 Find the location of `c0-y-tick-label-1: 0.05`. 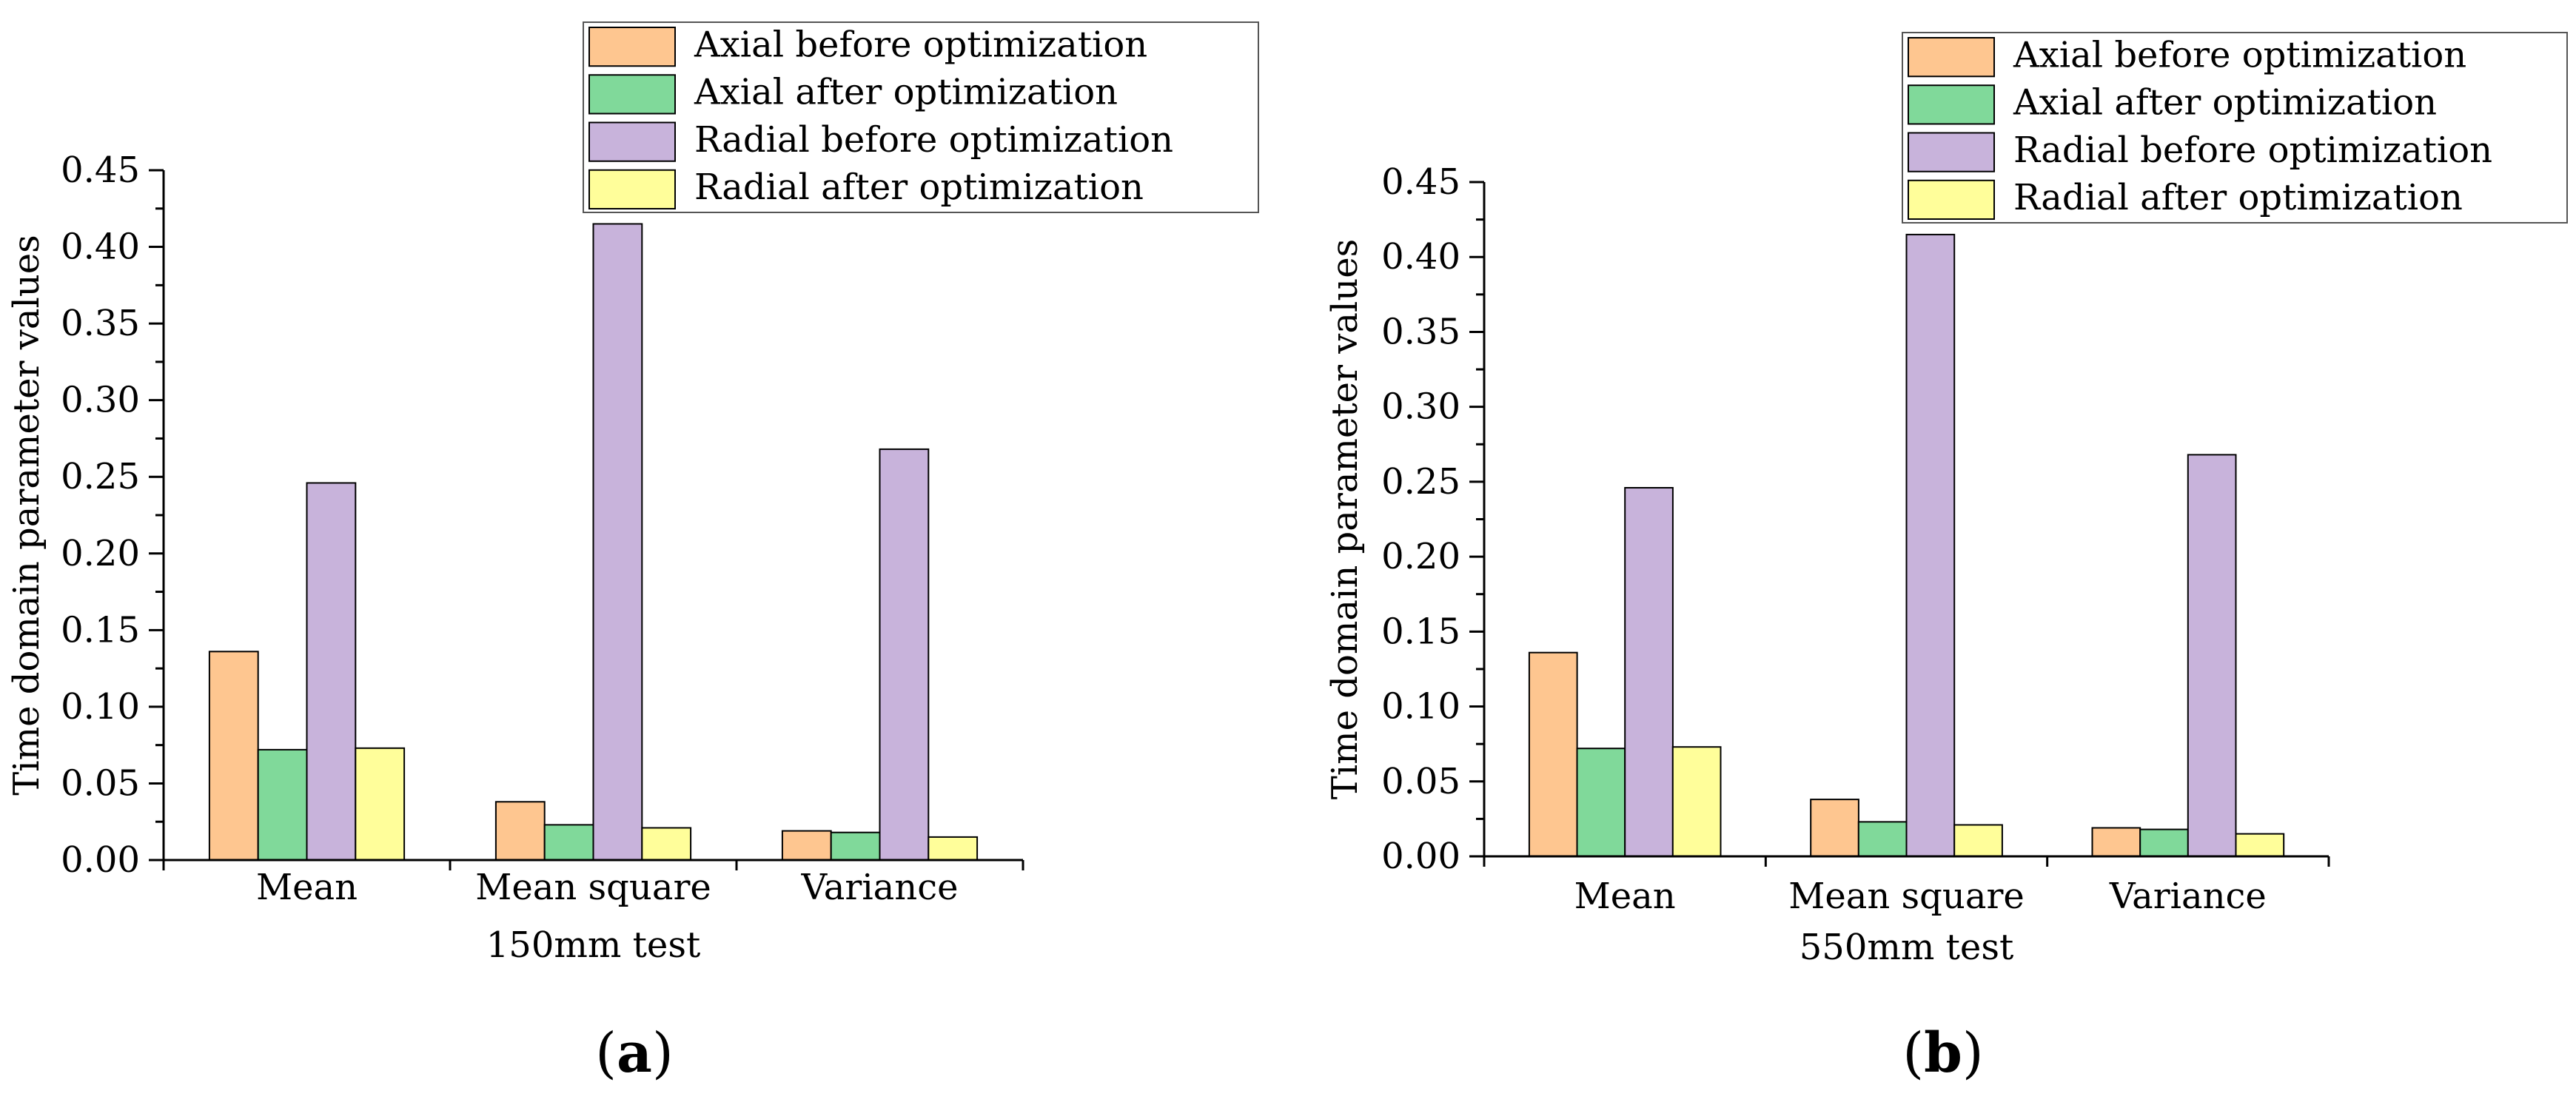

c0-y-tick-label-1: 0.05 is located at coordinates (100, 783).